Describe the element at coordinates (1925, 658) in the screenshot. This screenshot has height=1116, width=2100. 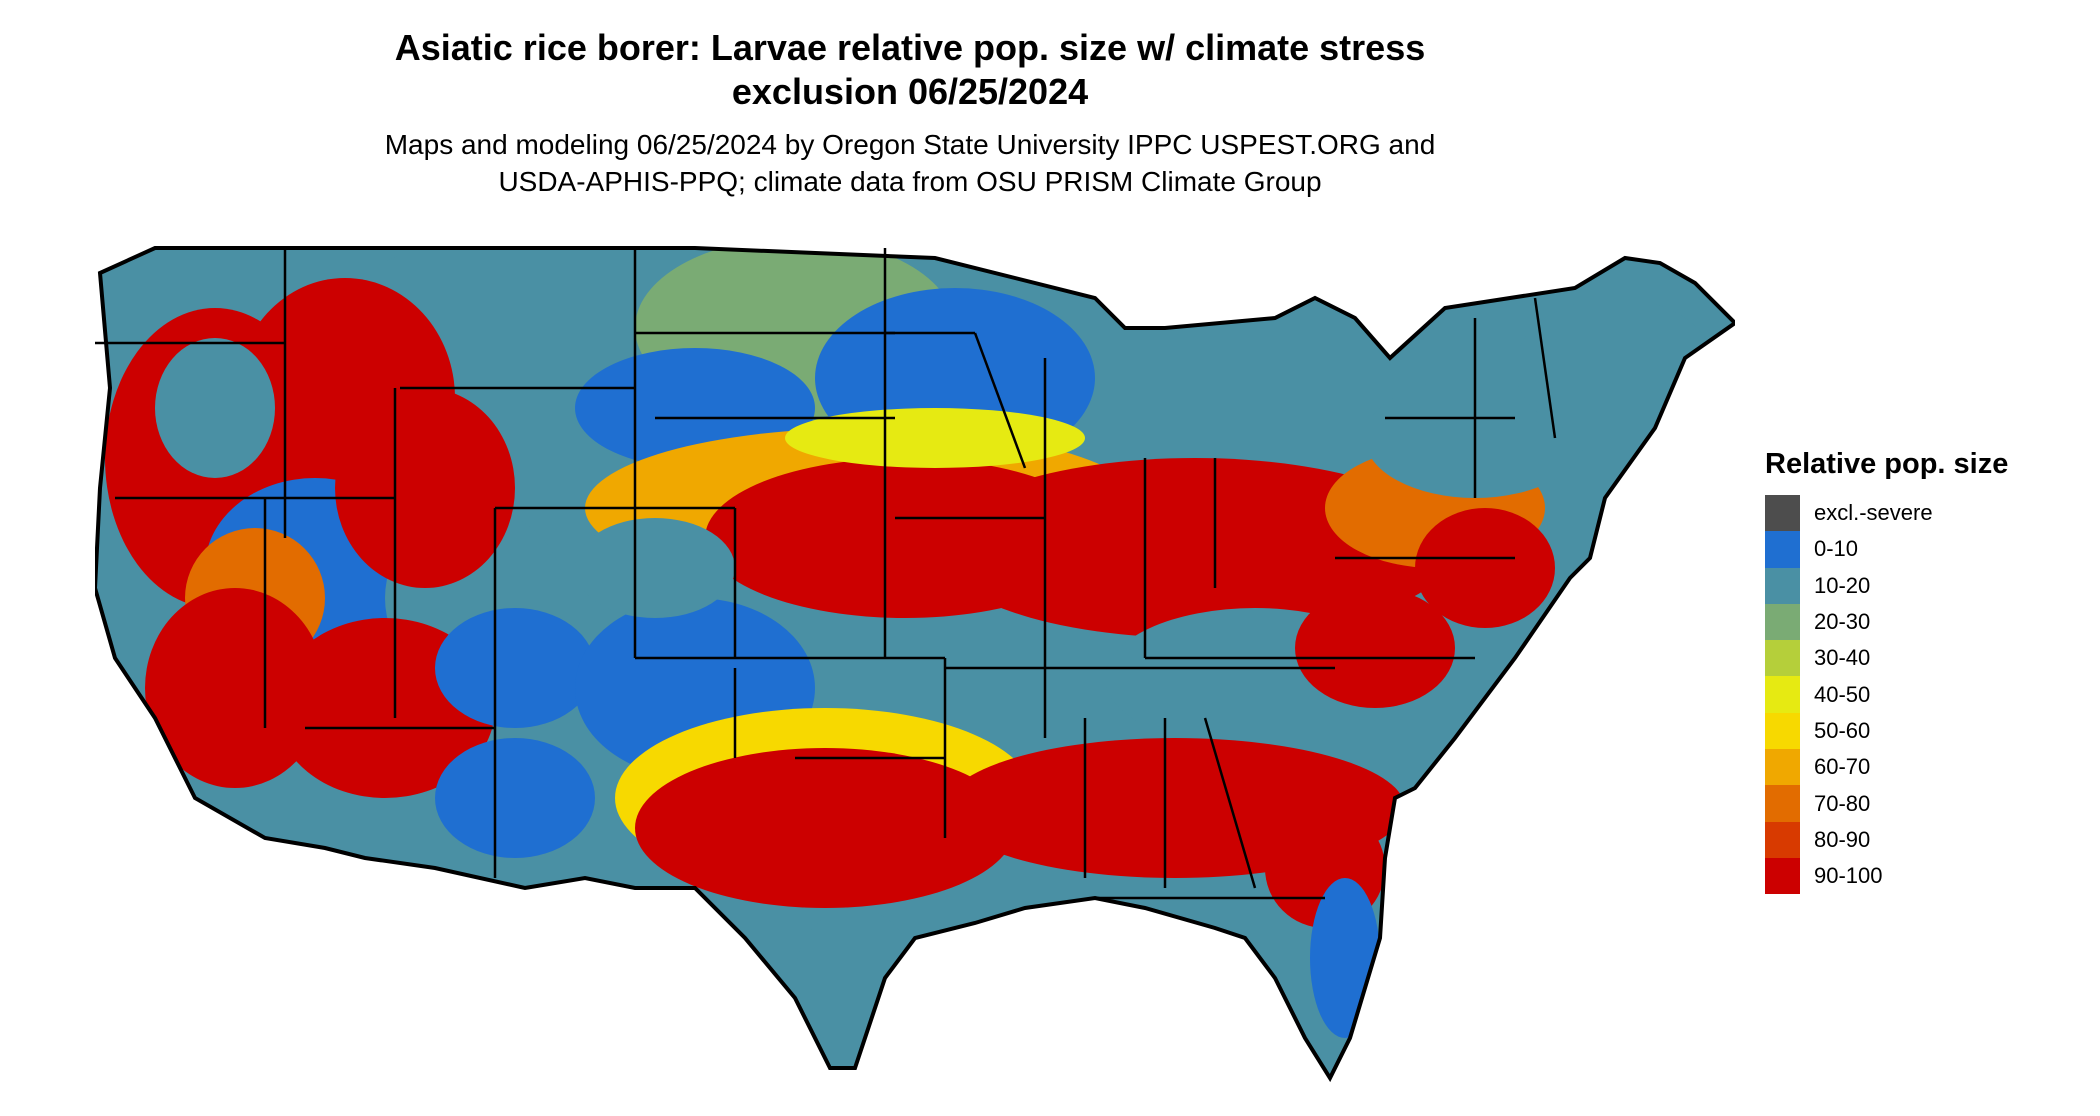
I see `legend-item: 30-40` at that location.